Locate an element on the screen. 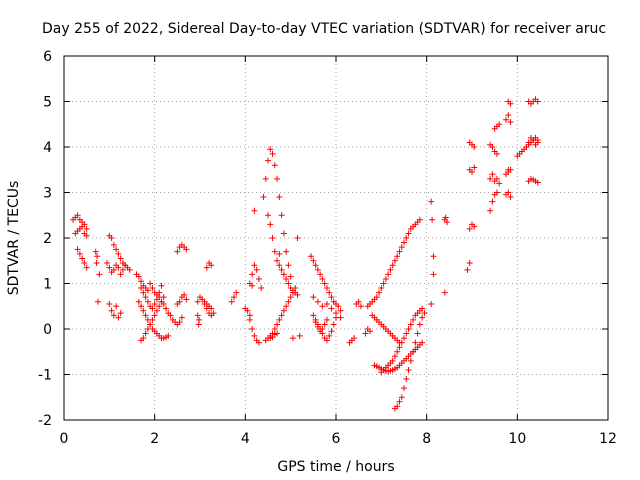 Image resolution: width=640 pixels, height=480 pixels. x-tick-label: 8 is located at coordinates (426, 439).